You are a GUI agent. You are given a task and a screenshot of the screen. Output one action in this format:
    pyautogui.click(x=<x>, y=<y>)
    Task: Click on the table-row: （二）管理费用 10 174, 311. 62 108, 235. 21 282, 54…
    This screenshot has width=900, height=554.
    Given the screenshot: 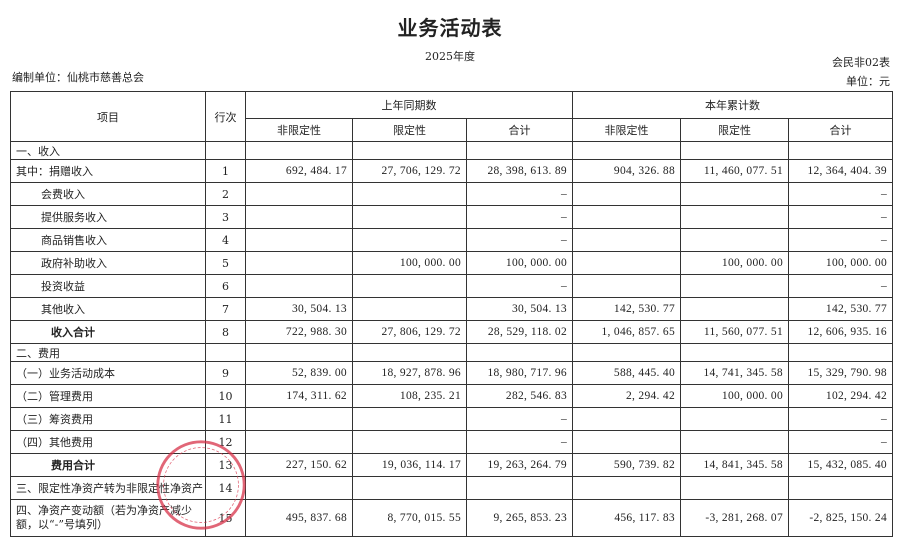 What is the action you would take?
    pyautogui.click(x=451, y=396)
    